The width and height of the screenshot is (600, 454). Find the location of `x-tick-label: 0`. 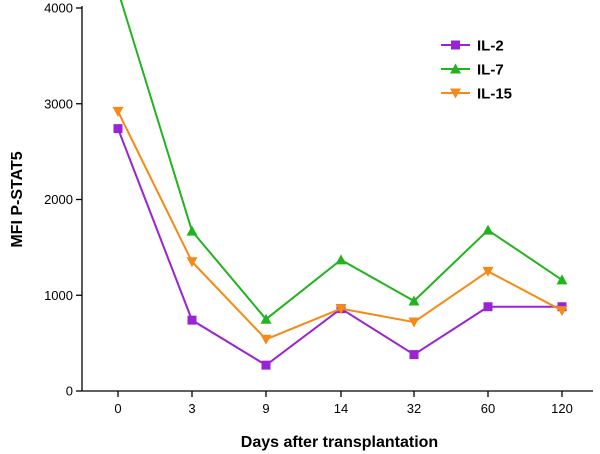

x-tick-label: 0 is located at coordinates (117, 408).